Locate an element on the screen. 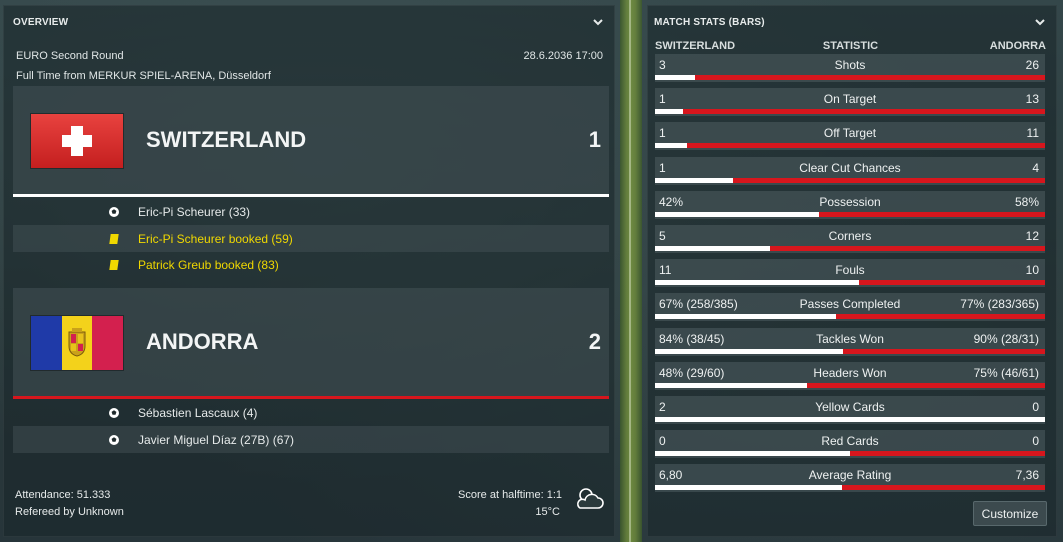 Image resolution: width=1063 pixels, height=542 pixels. stat-name: On Target is located at coordinates (850, 99).